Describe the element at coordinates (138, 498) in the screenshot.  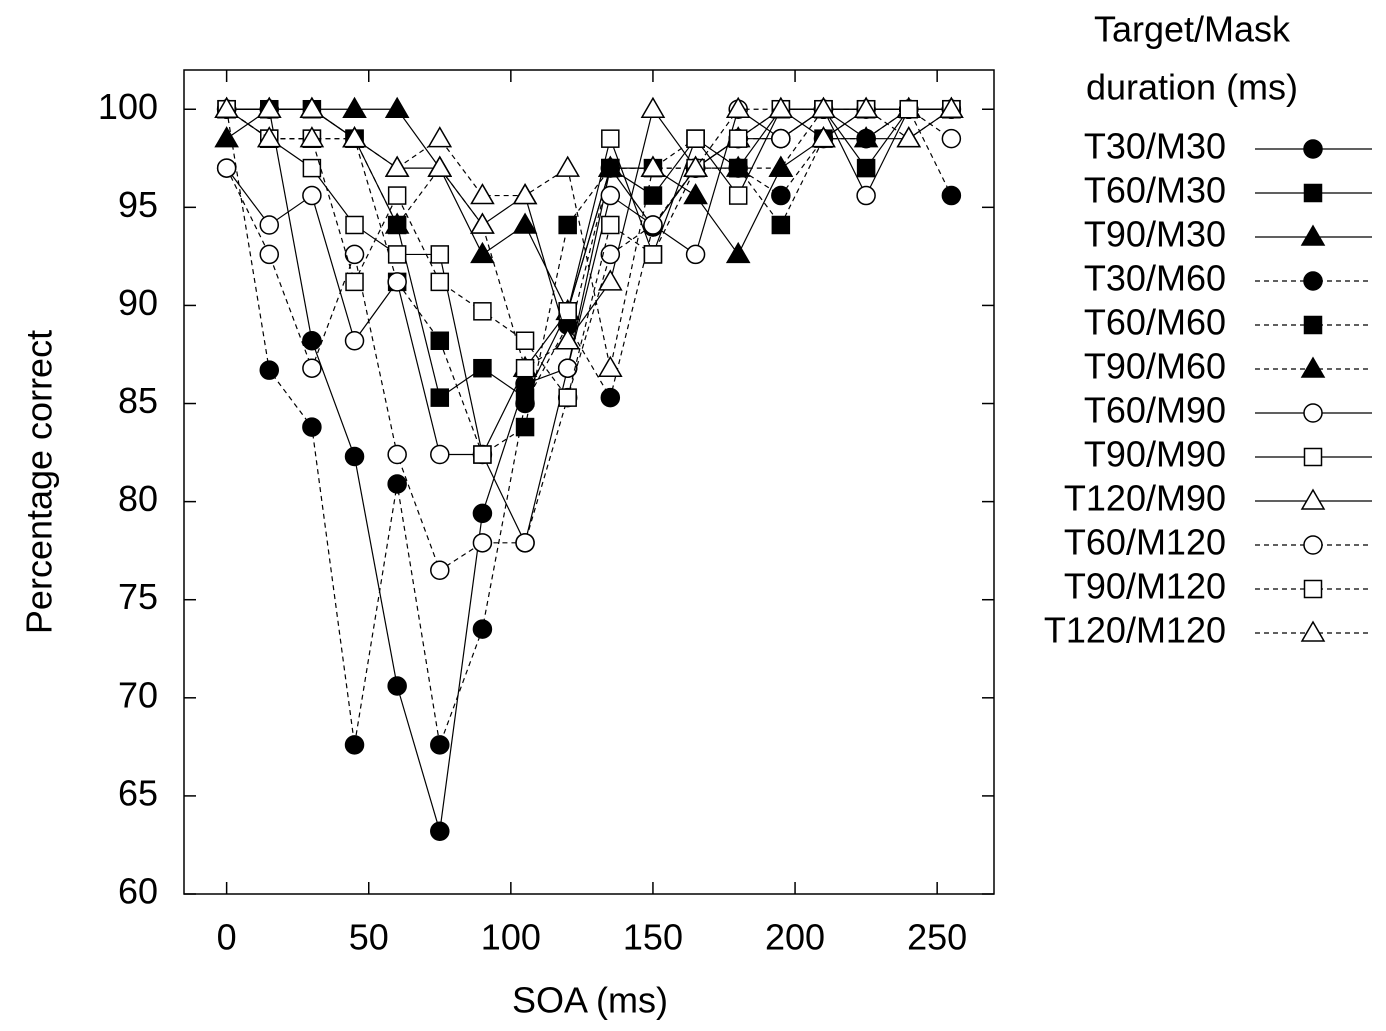
I see `y-tick-label: 80` at that location.